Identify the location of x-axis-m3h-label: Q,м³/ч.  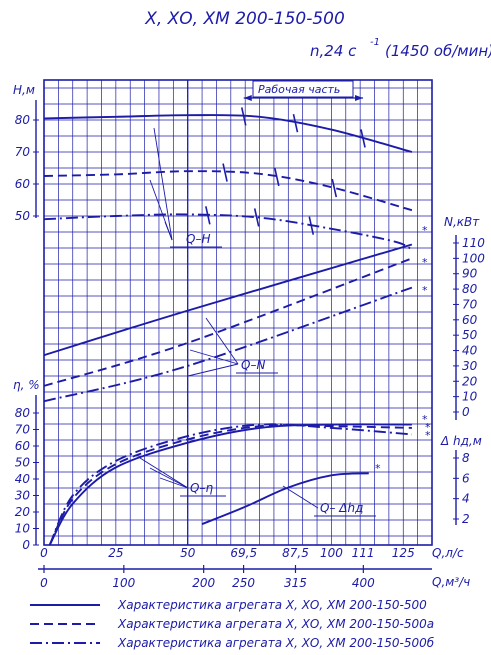
(451, 582).